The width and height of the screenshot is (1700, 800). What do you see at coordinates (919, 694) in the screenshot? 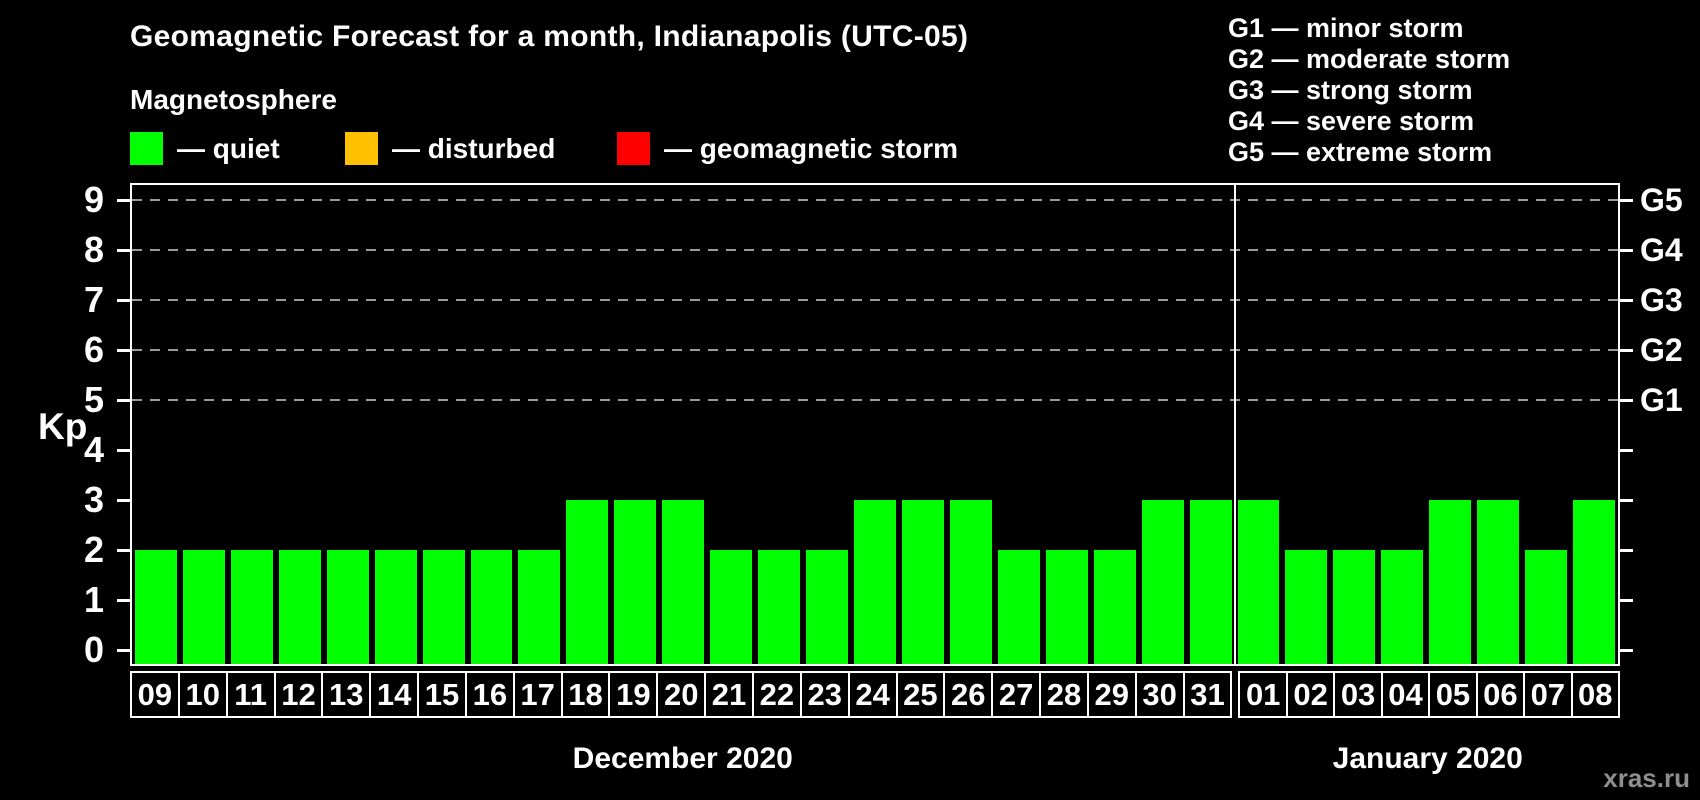
I see `day-cell: 25` at bounding box center [919, 694].